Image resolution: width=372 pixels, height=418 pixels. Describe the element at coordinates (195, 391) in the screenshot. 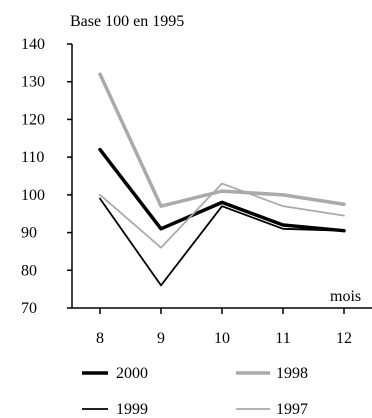

I see `legend: 2000 1998 1999 1997` at that location.